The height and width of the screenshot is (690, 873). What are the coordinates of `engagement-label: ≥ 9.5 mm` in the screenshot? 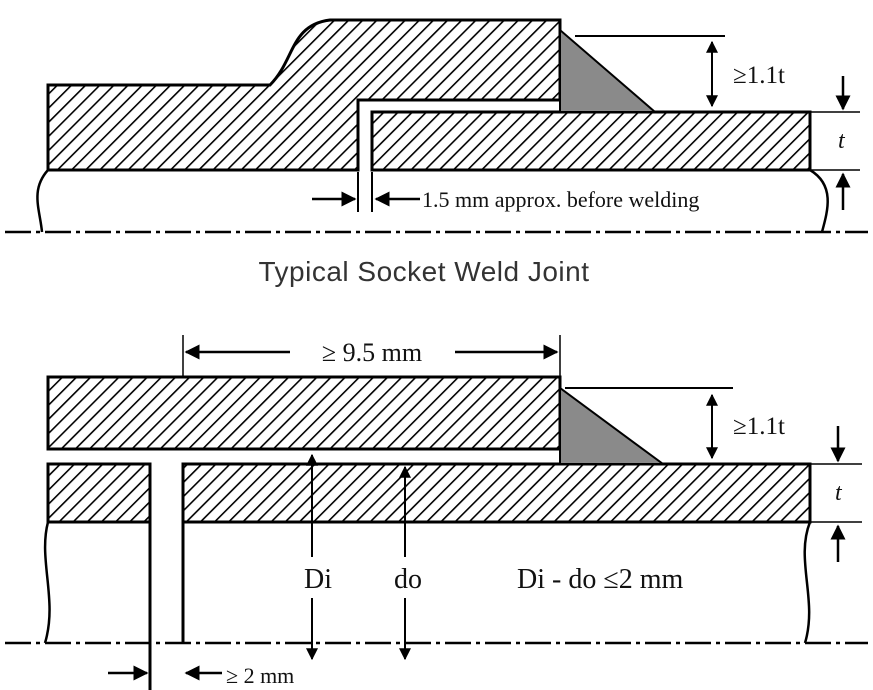 It's located at (372, 352).